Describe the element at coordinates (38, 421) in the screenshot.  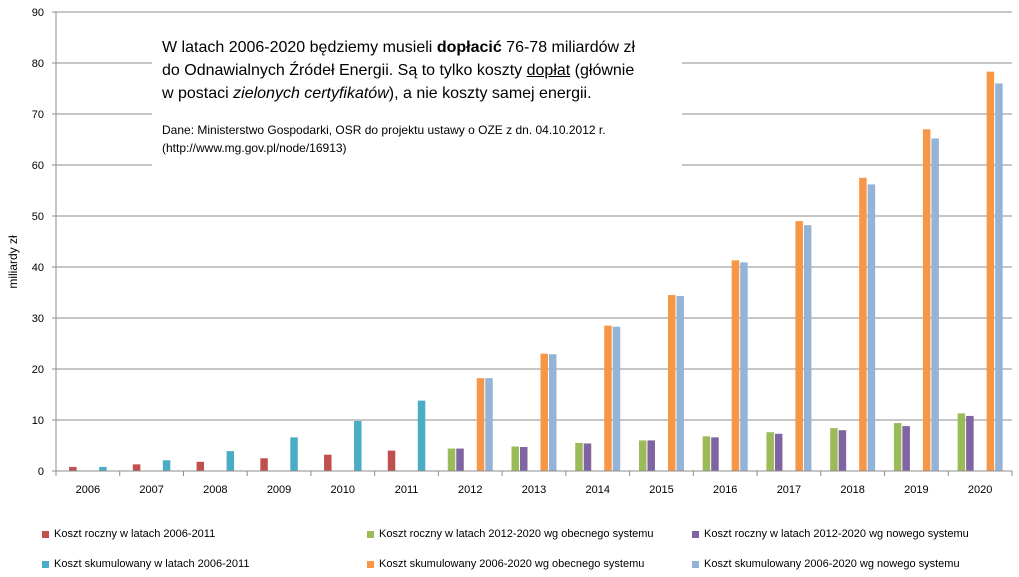
I see `y-tick-label: 10` at that location.